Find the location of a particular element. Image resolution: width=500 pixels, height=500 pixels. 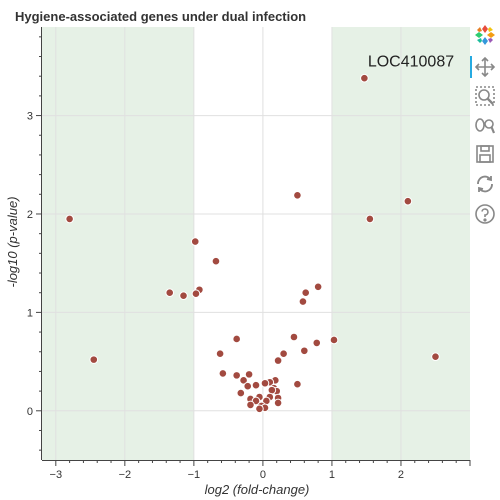

reset-icon is located at coordinates (485, 184).